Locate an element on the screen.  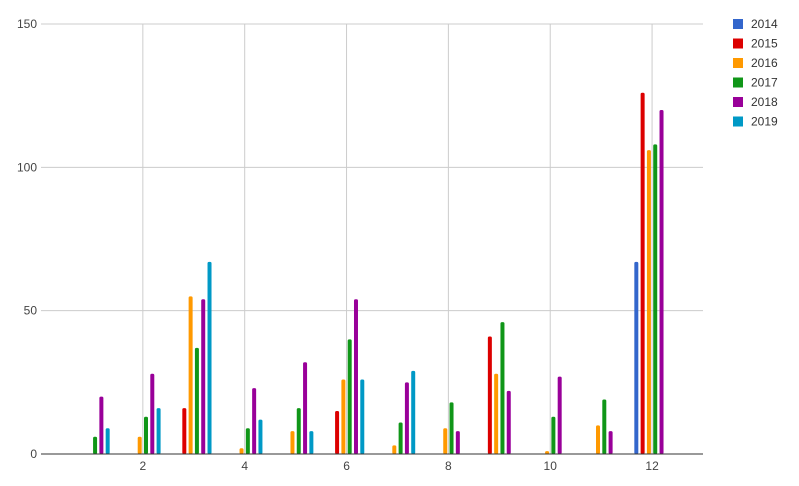
legend-swatch-2019 is located at coordinates (738, 121).